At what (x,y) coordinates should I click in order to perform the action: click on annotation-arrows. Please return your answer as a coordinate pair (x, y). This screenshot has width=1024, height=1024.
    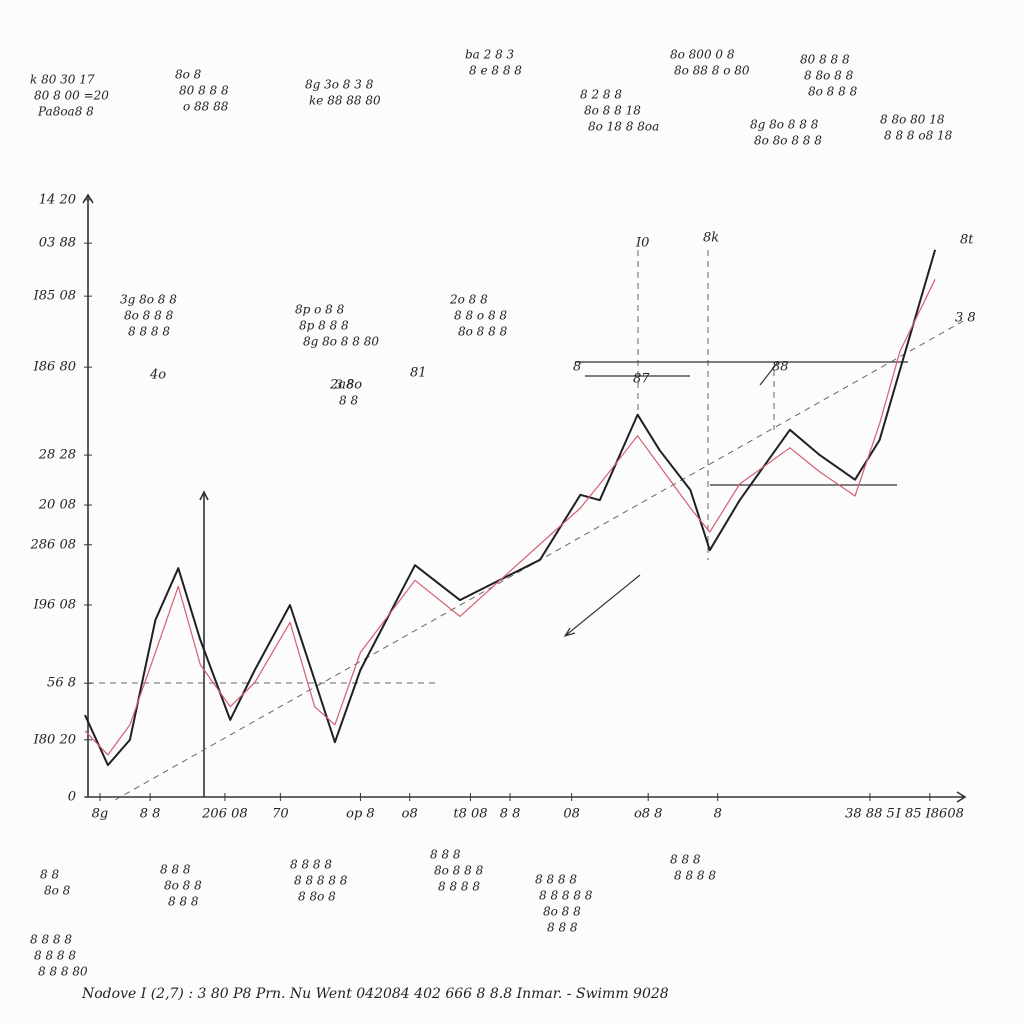
    Looking at the image, I should click on (735, 499).